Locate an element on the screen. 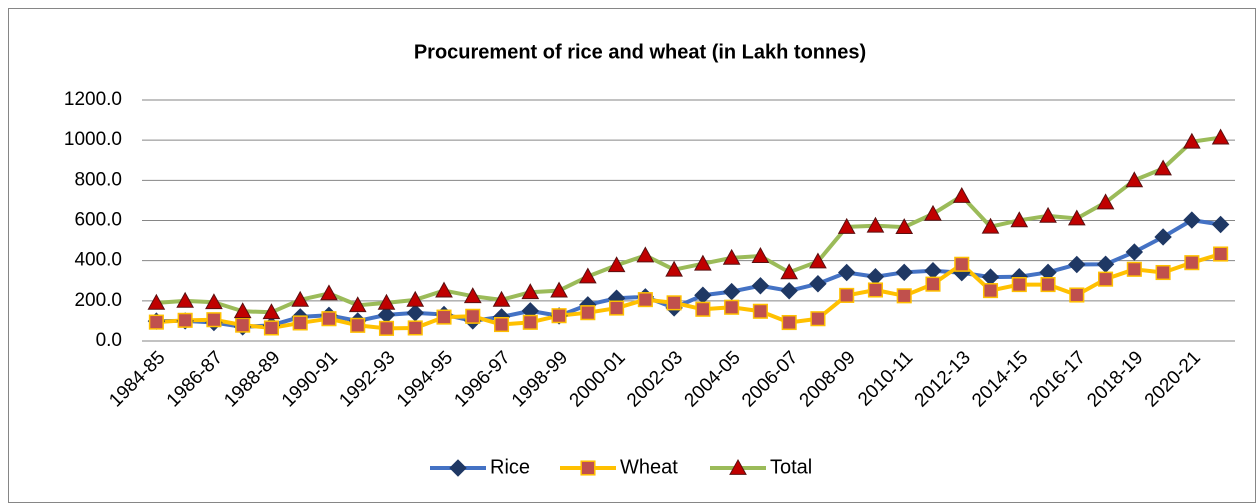 The height and width of the screenshot is (504, 1257). y-tick-label: 0.0 is located at coordinates (109, 340).